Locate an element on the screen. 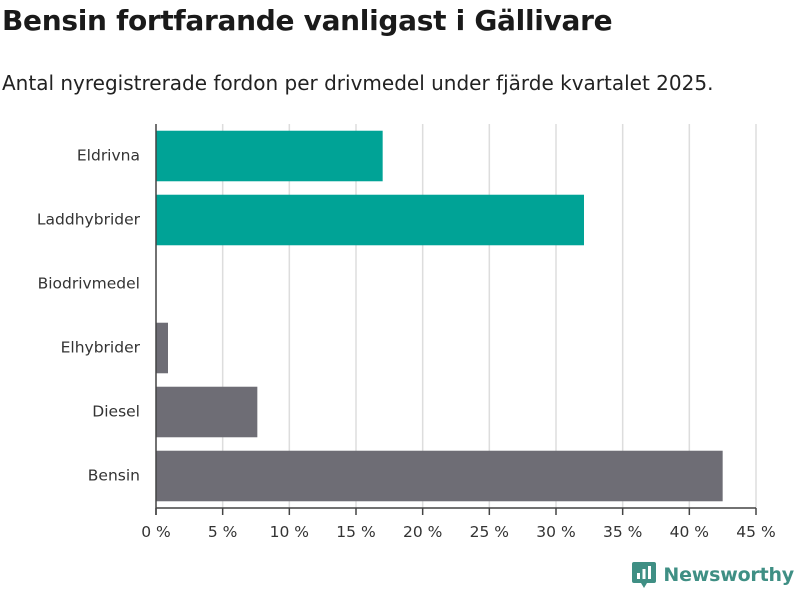 This screenshot has width=800, height=600. category-label: Laddhybrider is located at coordinates (89, 220).